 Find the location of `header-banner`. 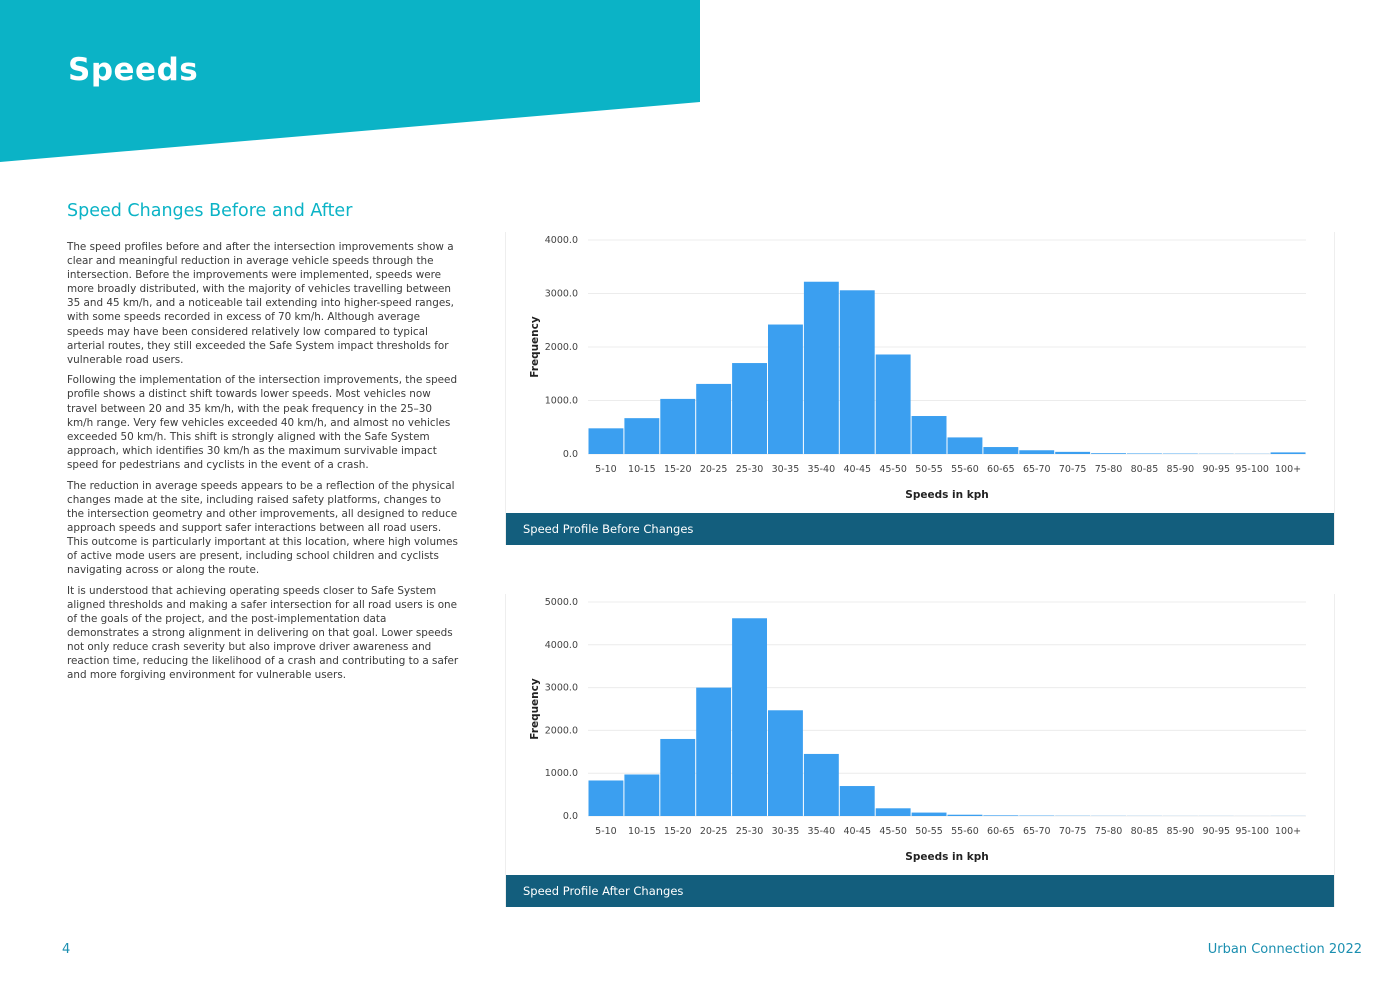

header-banner is located at coordinates (350, 81).